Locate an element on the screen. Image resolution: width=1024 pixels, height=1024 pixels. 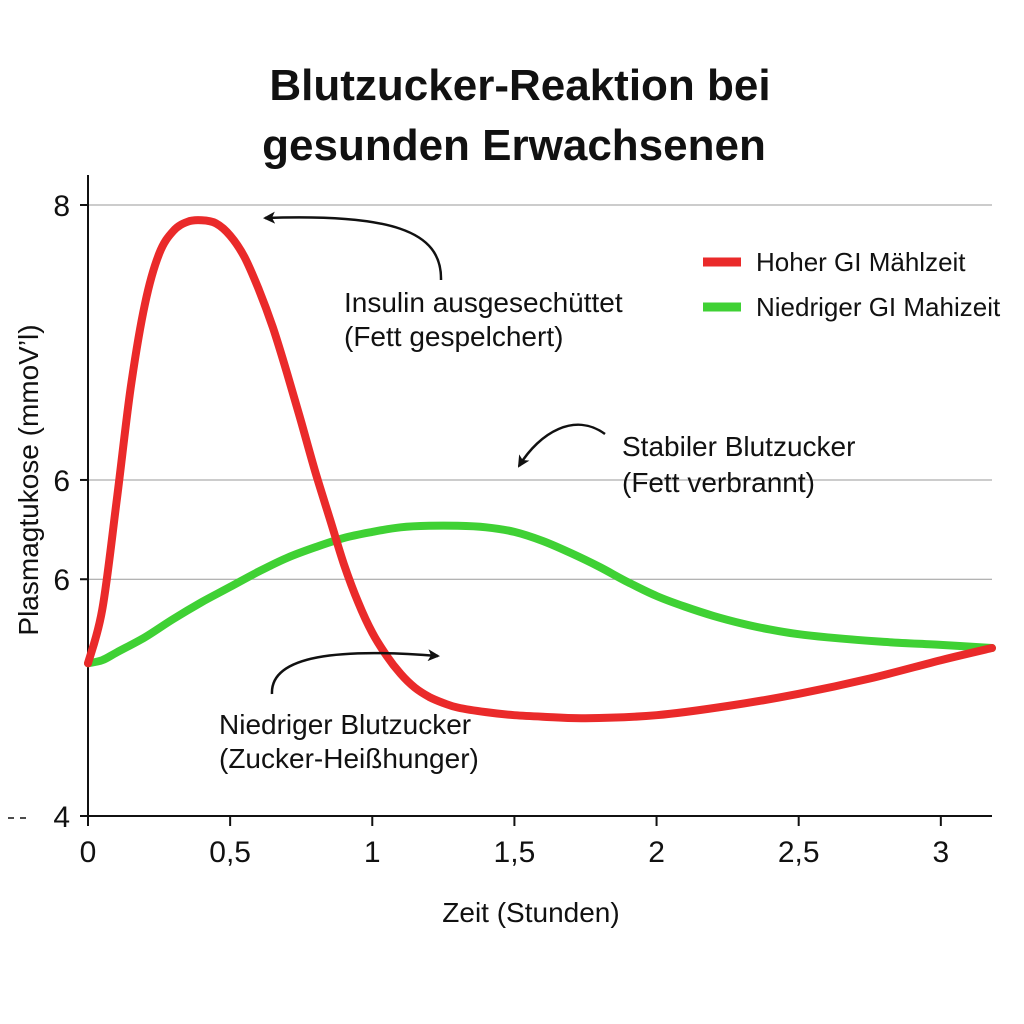
annotation-niedrig-line-2: (Zucker-Heißhunger) is located at coordinates (349, 758).